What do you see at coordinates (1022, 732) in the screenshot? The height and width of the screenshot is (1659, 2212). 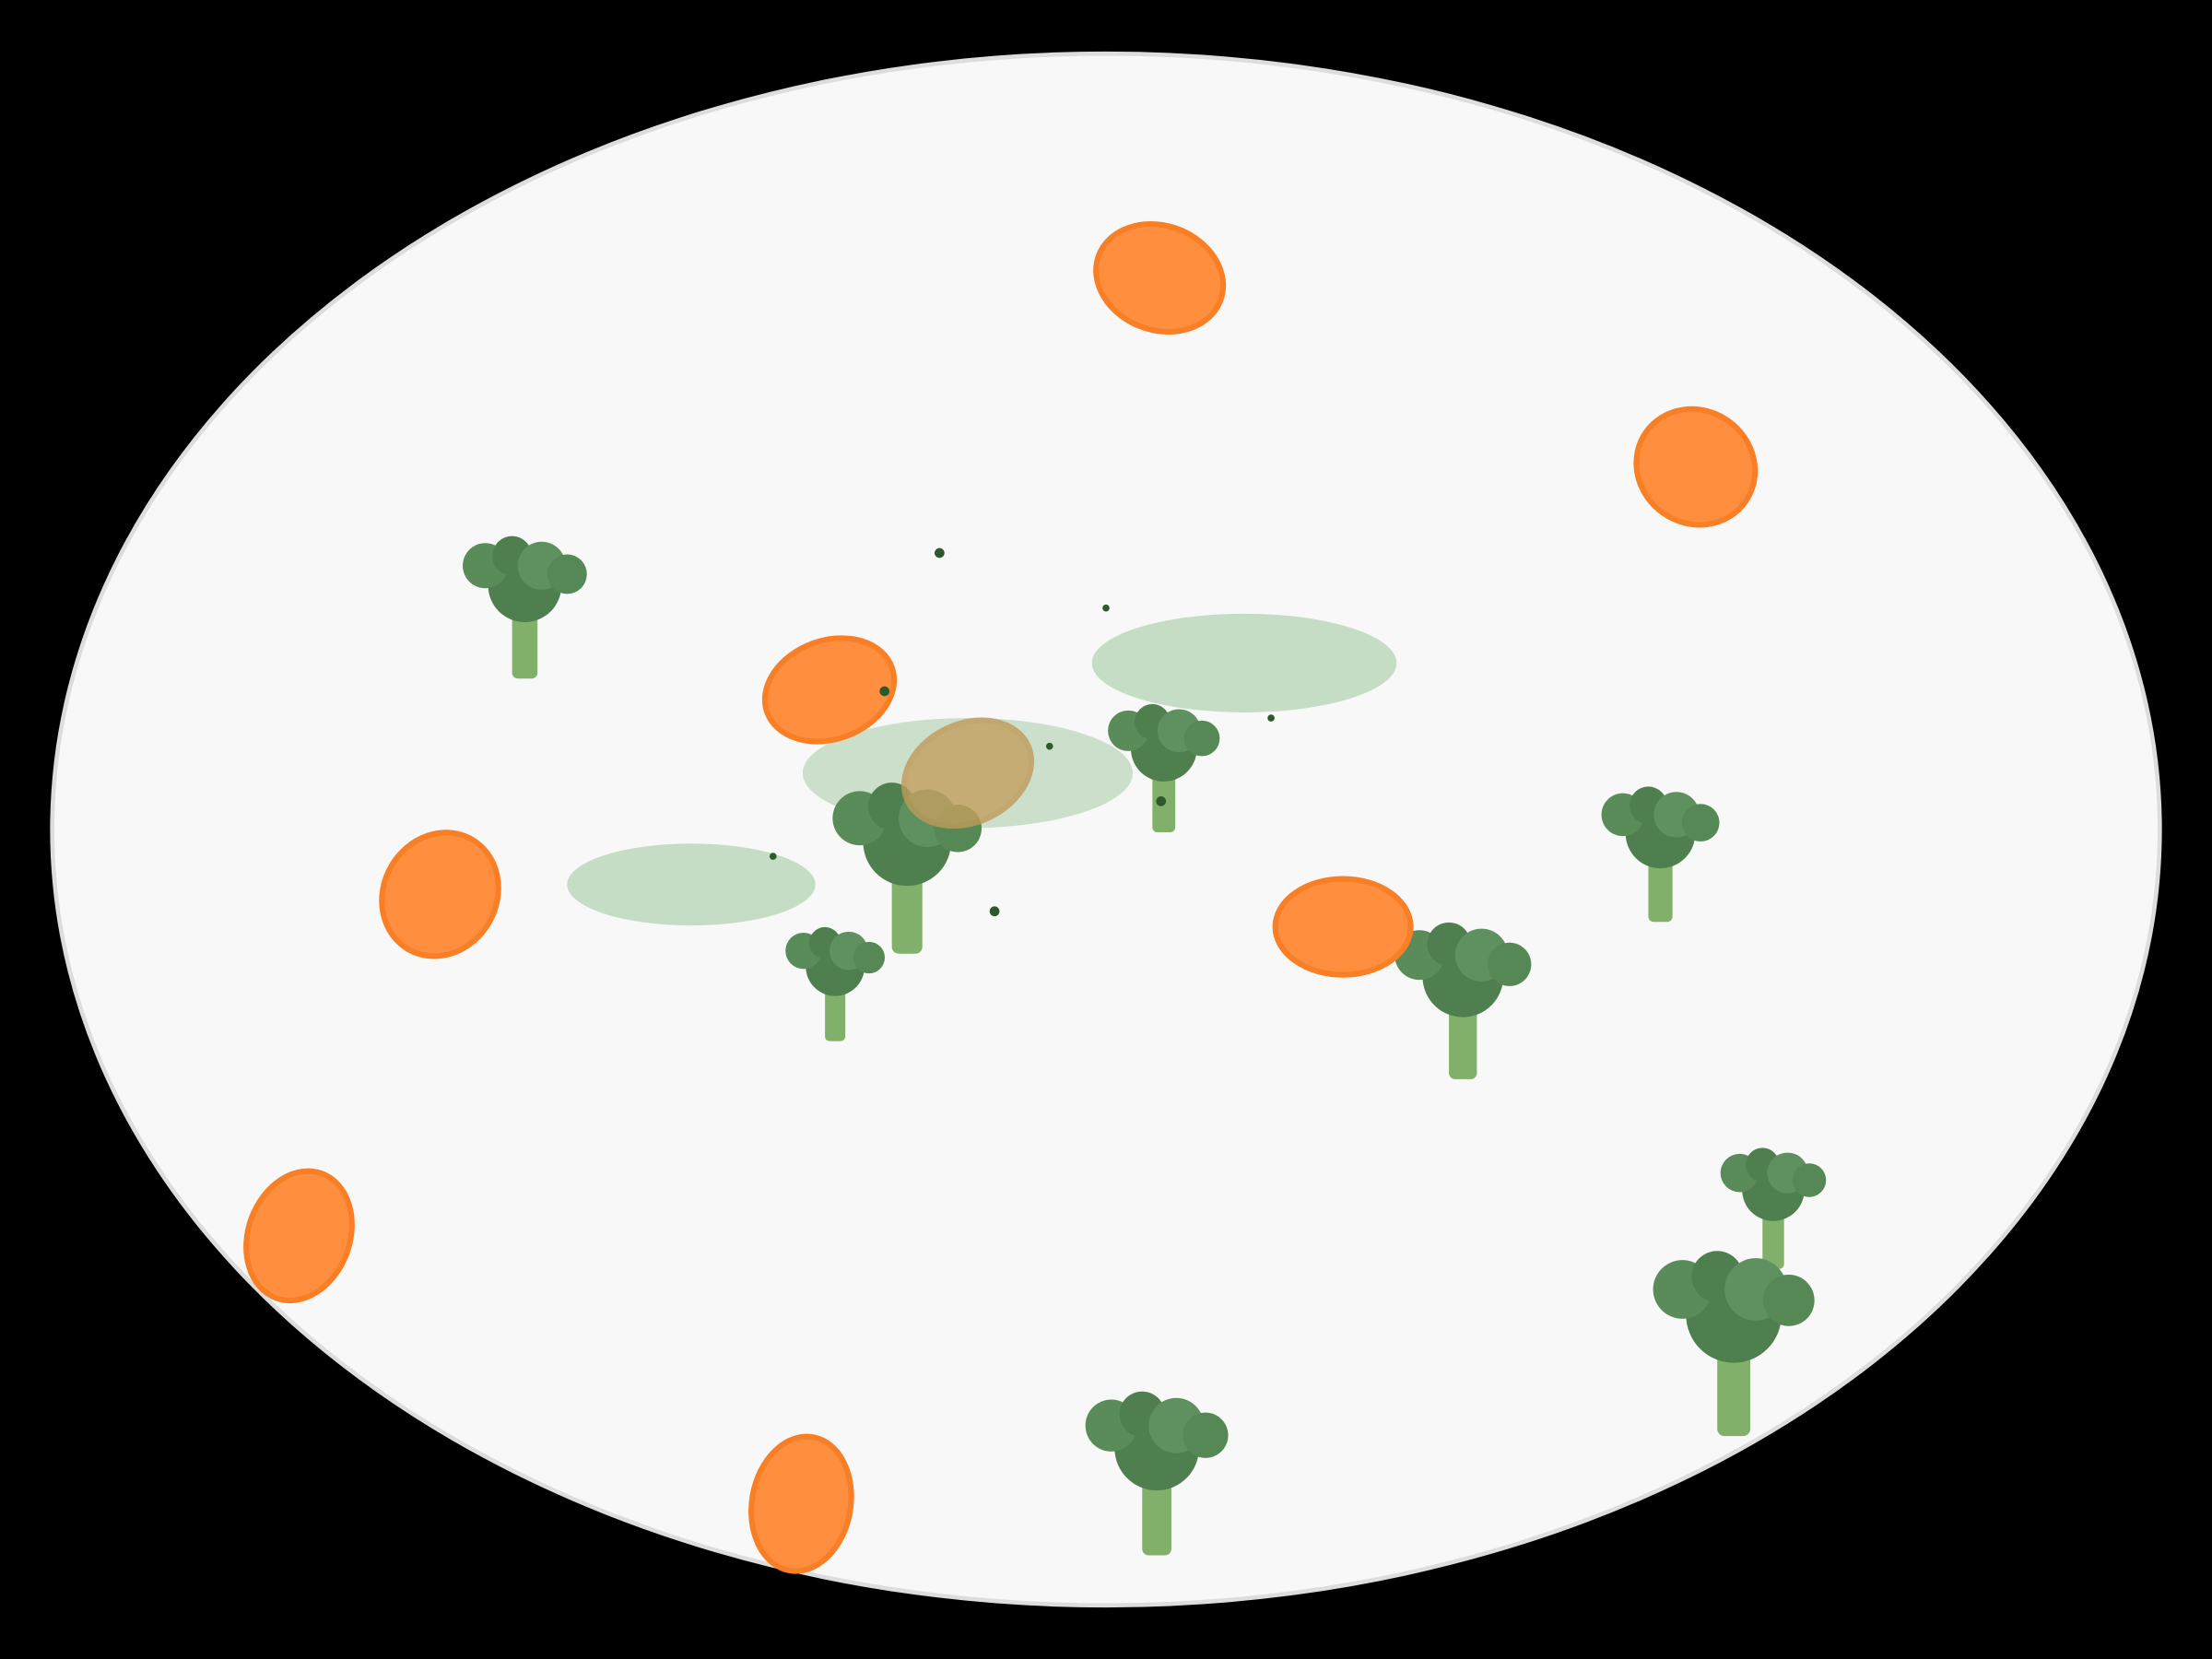 I see `crumbs` at bounding box center [1022, 732].